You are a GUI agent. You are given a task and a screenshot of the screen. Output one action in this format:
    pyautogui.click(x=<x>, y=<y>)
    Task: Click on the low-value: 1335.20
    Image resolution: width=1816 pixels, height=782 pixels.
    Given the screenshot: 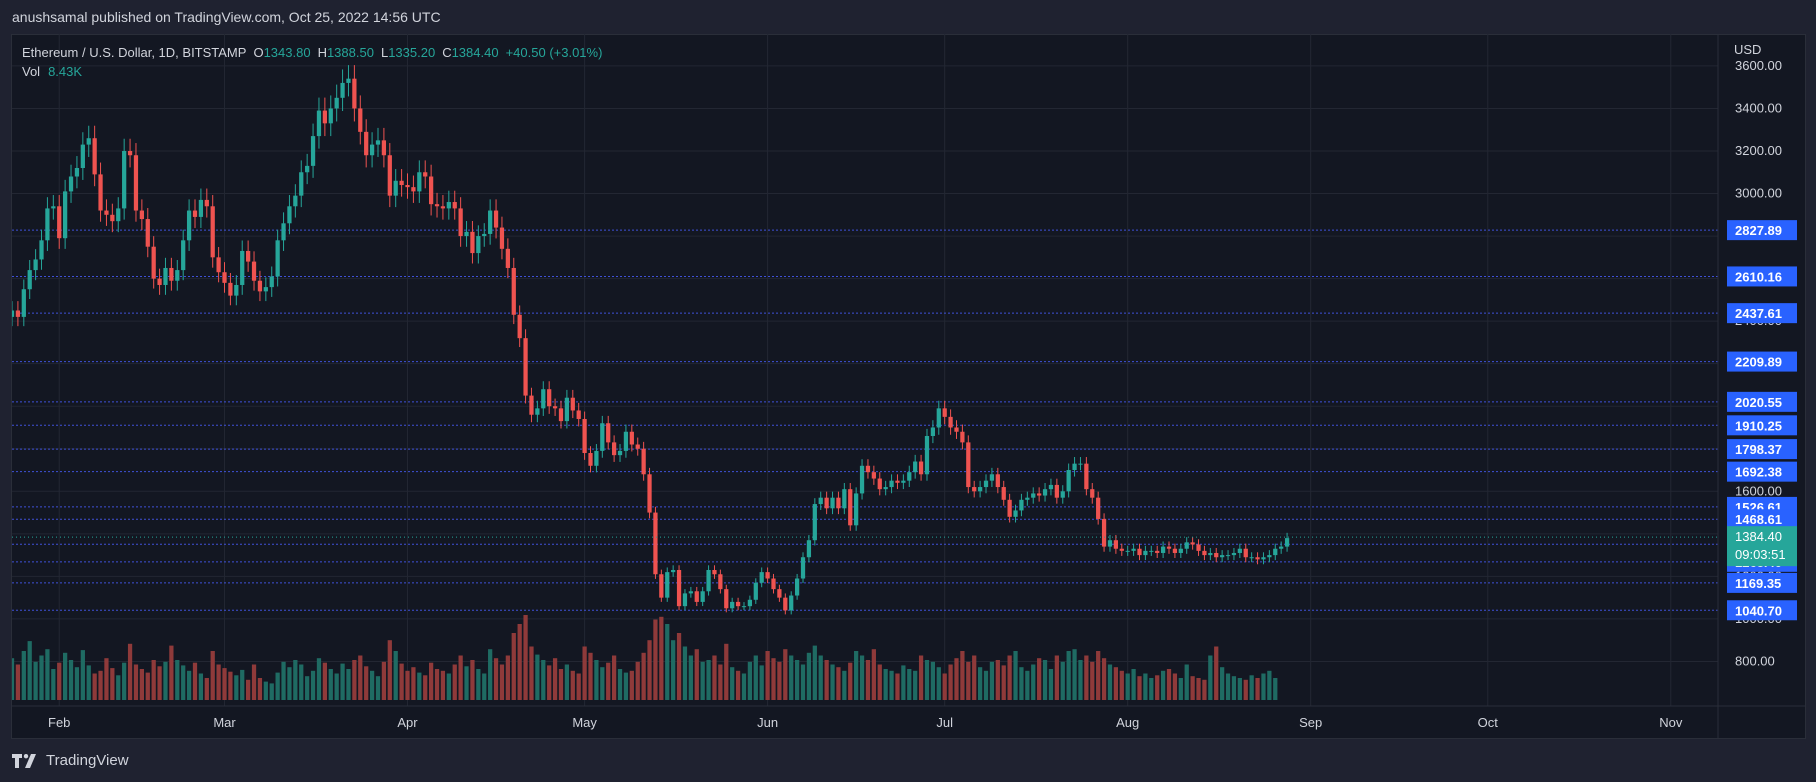 What is the action you would take?
    pyautogui.click(x=412, y=52)
    